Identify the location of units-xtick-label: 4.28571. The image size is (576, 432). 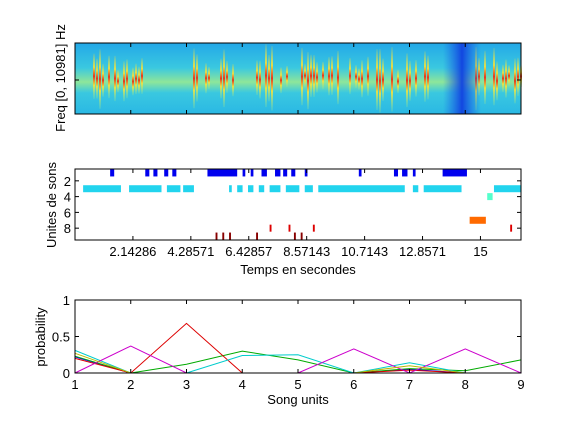
(190, 251).